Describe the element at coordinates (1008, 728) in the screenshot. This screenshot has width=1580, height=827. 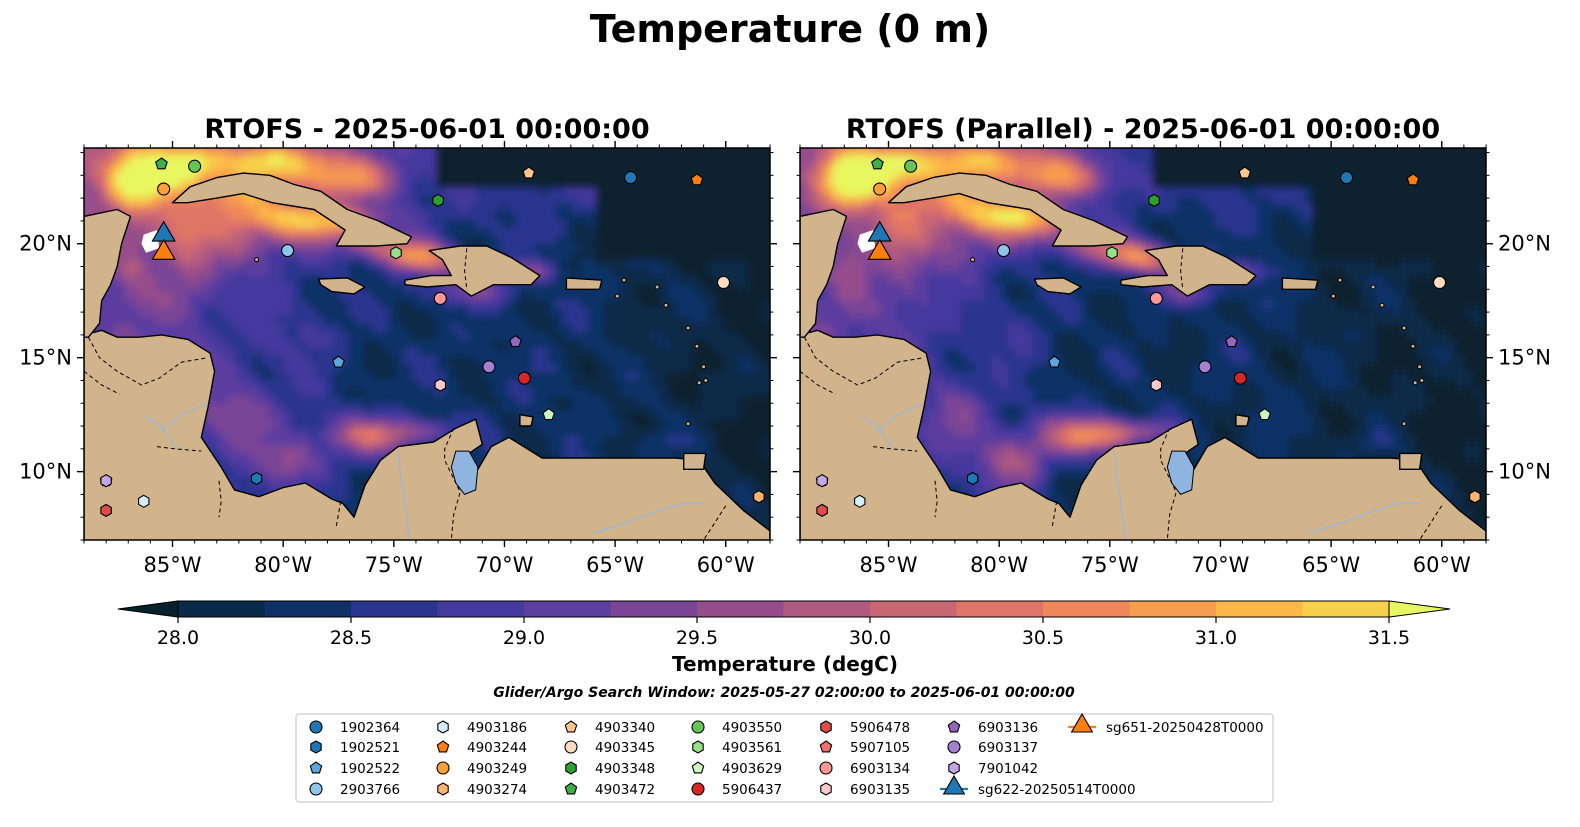
I see `legend-label: 6903136` at that location.